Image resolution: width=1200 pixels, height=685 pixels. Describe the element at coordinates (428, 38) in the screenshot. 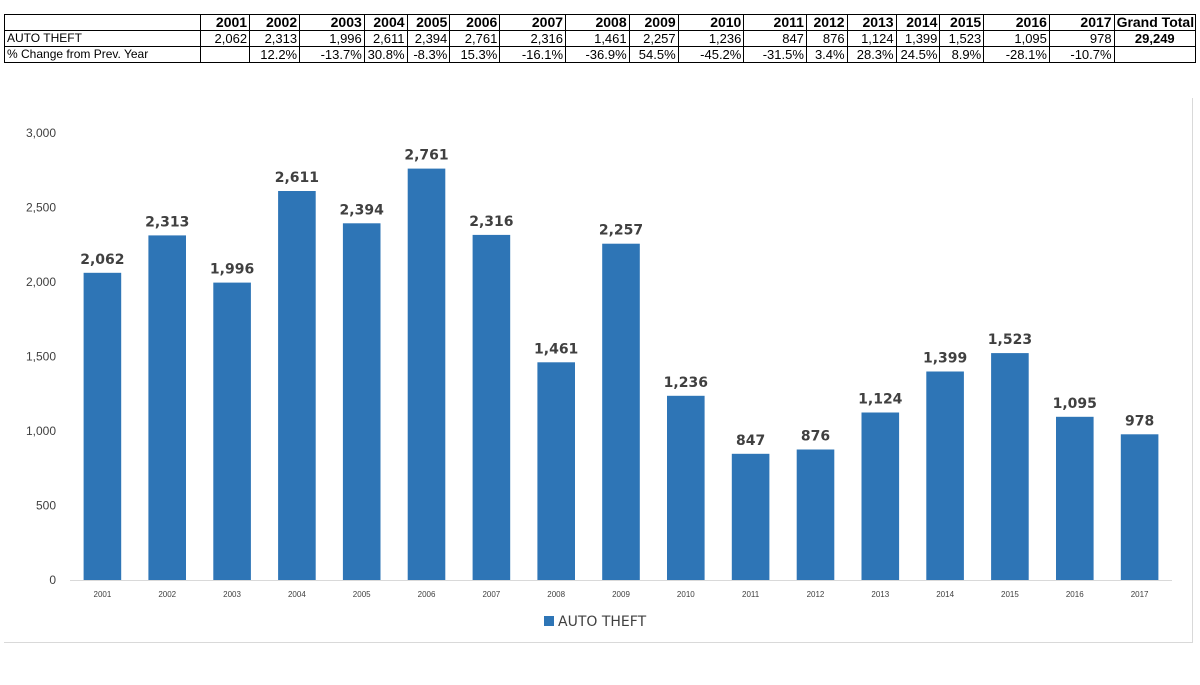

I see `table-cell: 2,394` at that location.